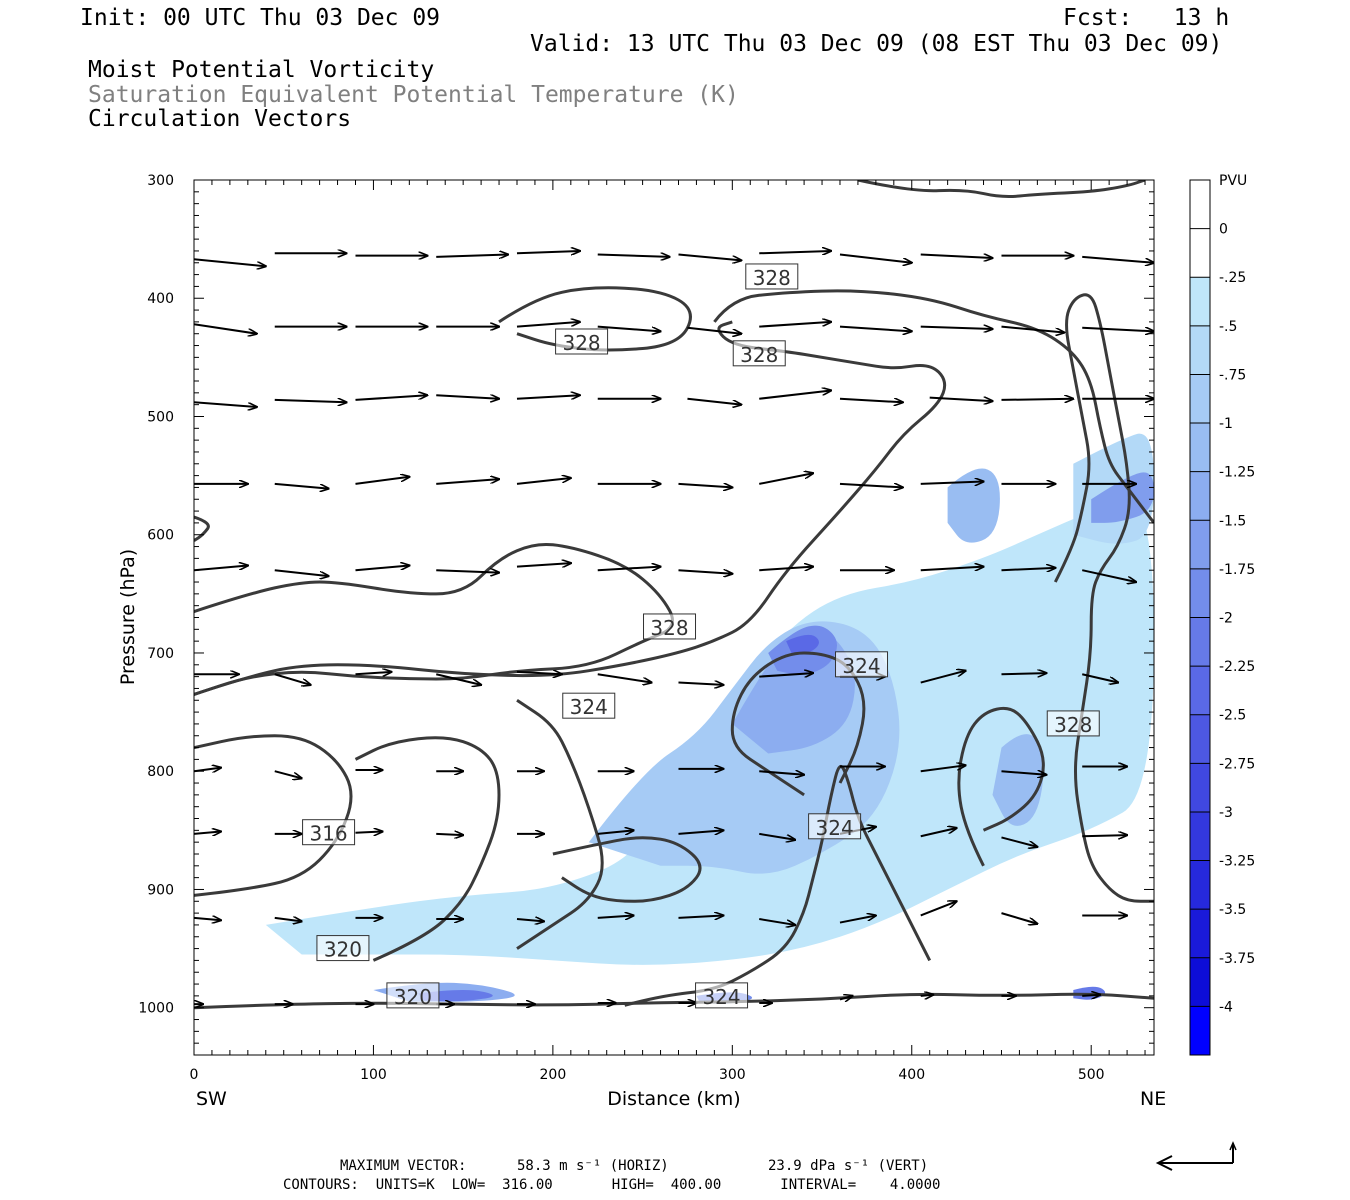 Image resolution: width=1350 pixels, height=1200 pixels. Describe the element at coordinates (403, 1166) in the screenshot. I see `max-vector-label: MAXIMUM VECTOR:` at that location.